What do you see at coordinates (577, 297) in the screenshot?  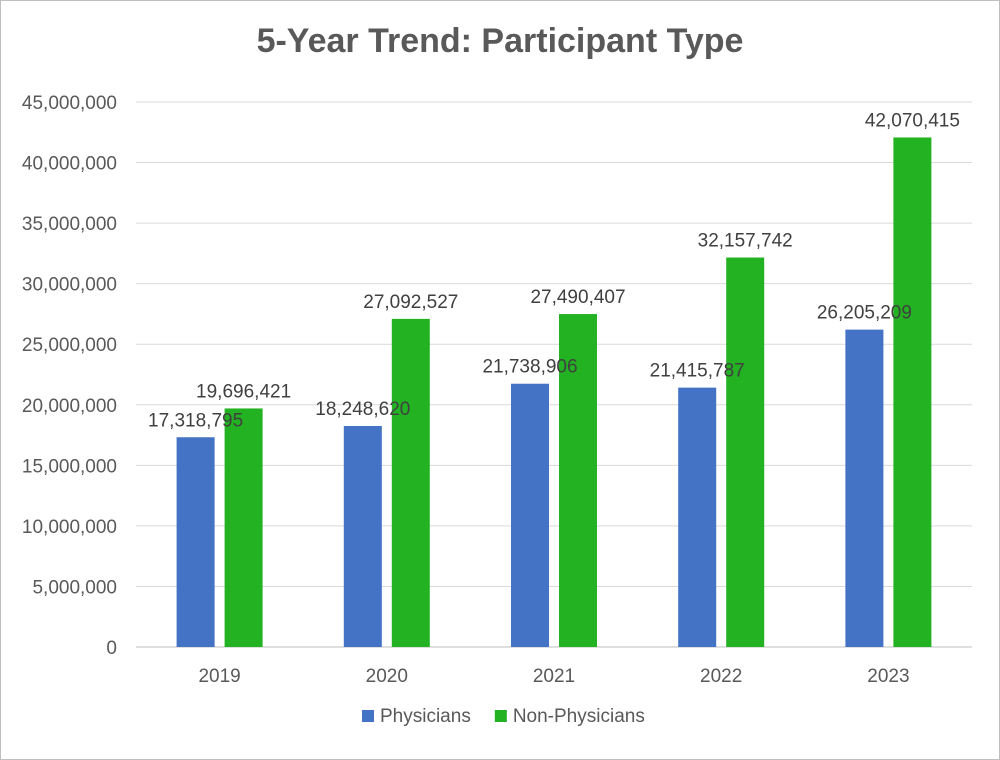 I see `data-label: 27,490,407` at bounding box center [577, 297].